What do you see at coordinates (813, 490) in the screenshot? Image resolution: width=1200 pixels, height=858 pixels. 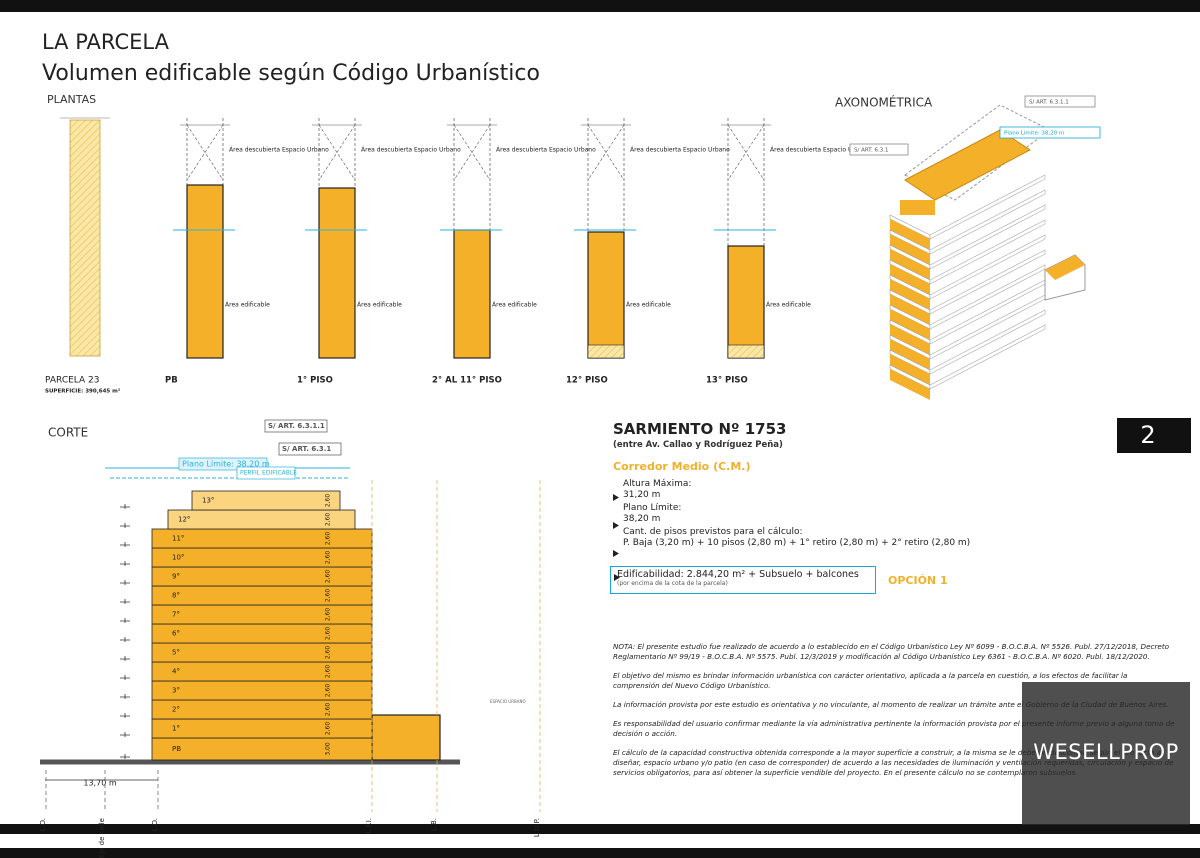 I see `info-item: Altura Máxima: 31,20 m` at bounding box center [813, 490].